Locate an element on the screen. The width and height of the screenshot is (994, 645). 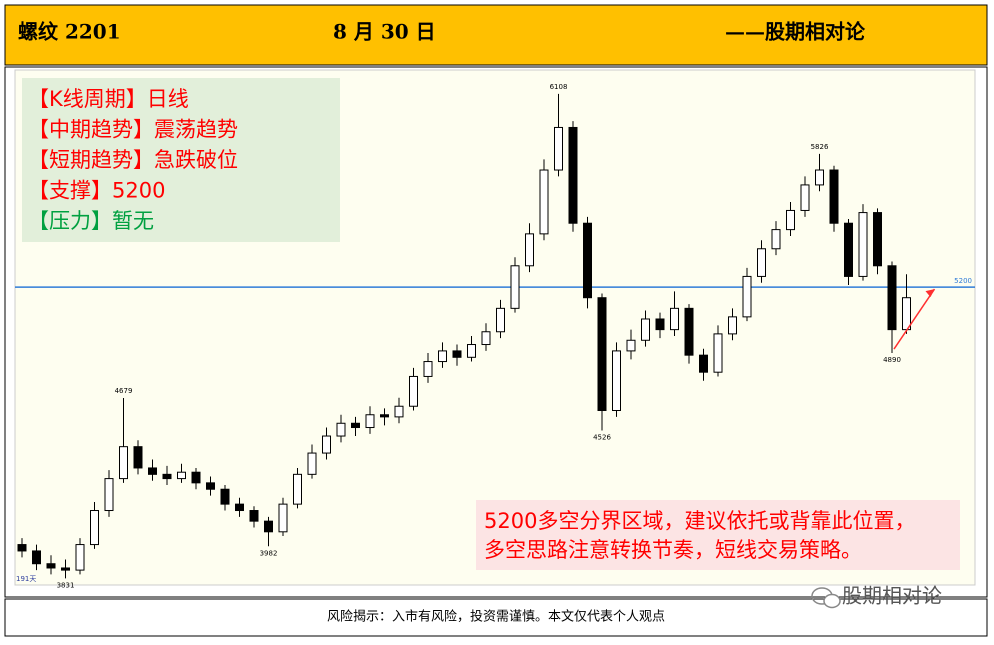
info-line: 【K线周期】日线 is located at coordinates (108, 99).